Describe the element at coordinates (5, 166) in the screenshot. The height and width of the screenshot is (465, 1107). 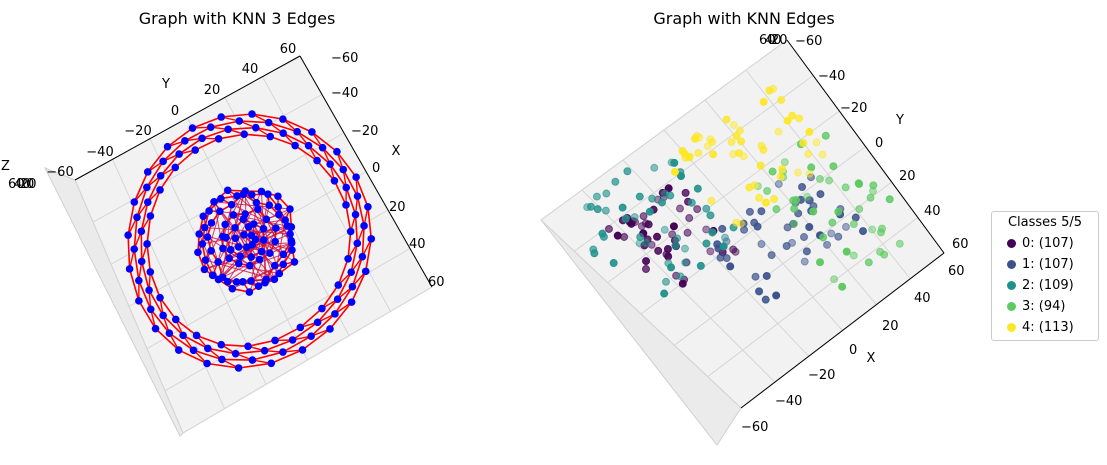
I see `left-z-axis-label: Z` at that location.